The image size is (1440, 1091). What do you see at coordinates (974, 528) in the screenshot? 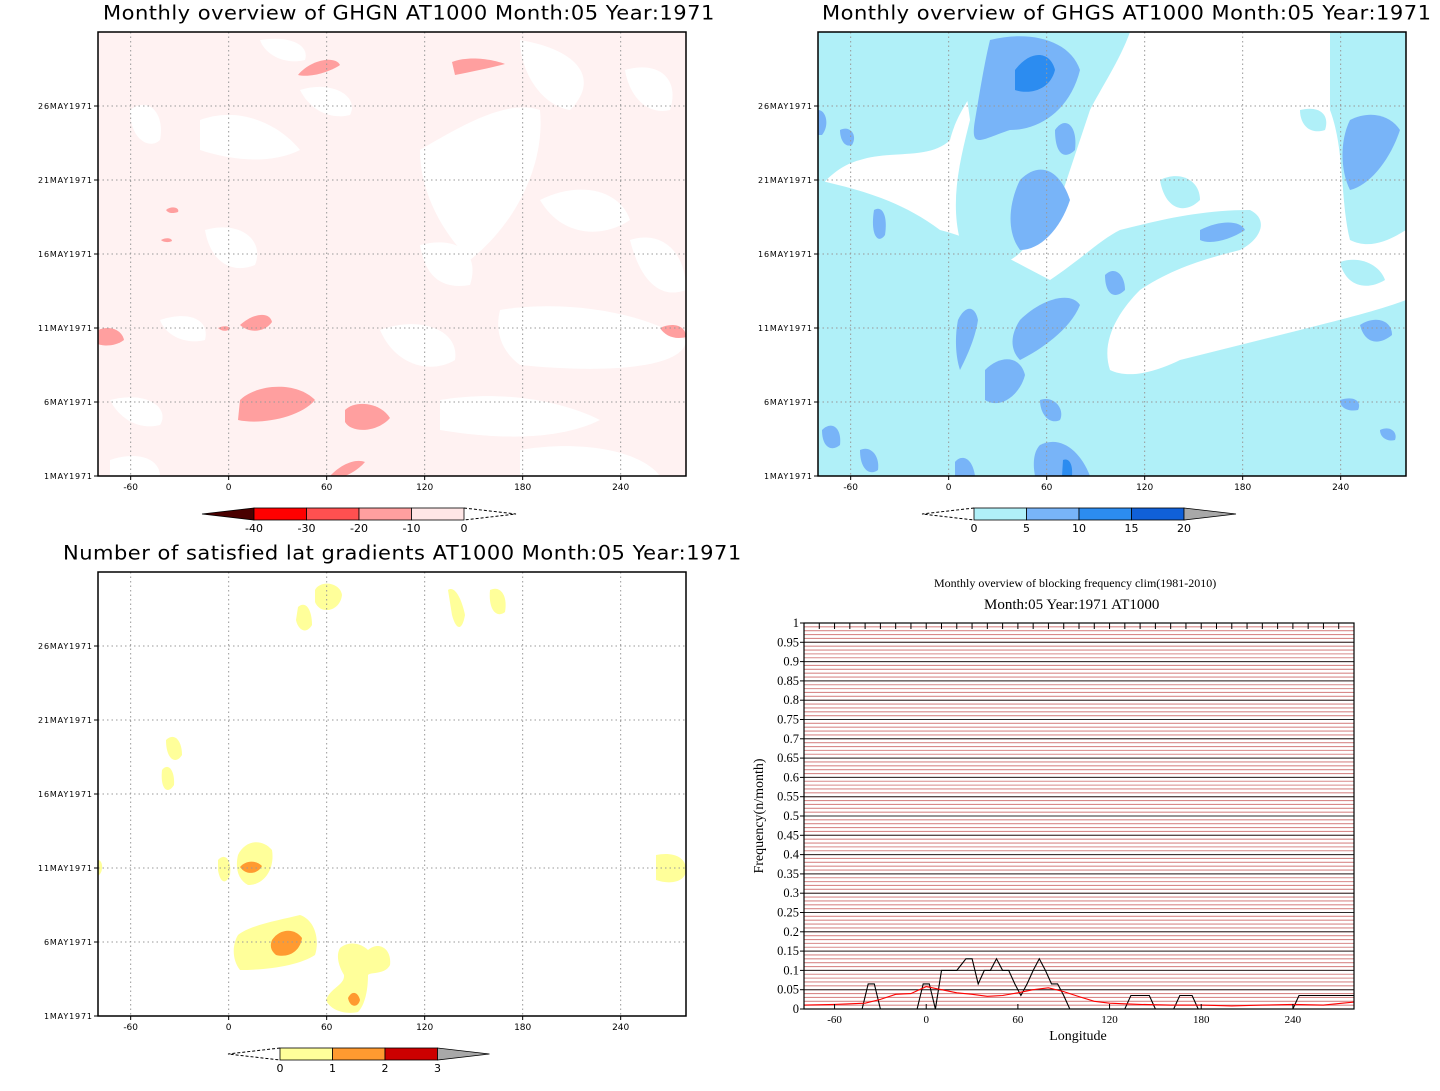
I see `ghgs-colorbar-label: 0` at bounding box center [974, 528].